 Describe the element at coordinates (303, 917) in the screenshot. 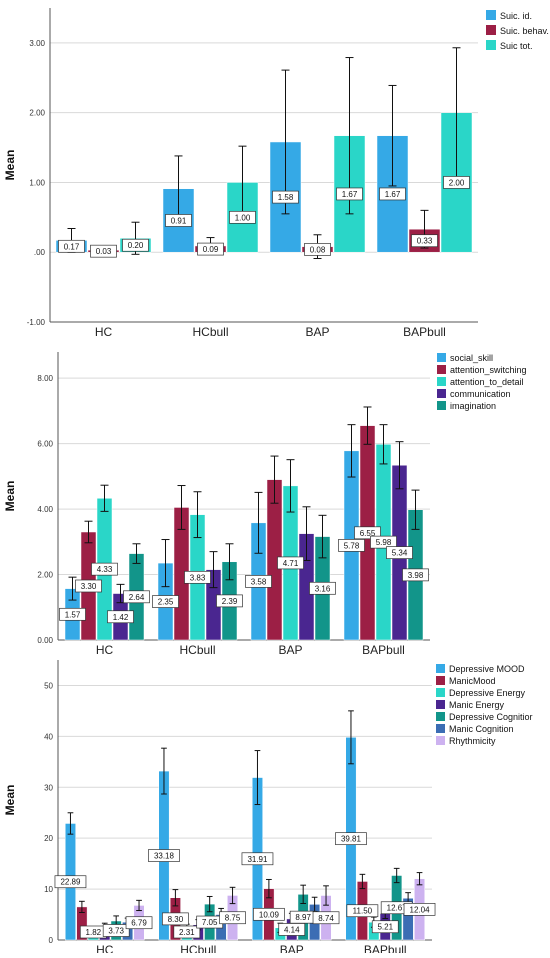

I see `data-label: 8.97` at that location.